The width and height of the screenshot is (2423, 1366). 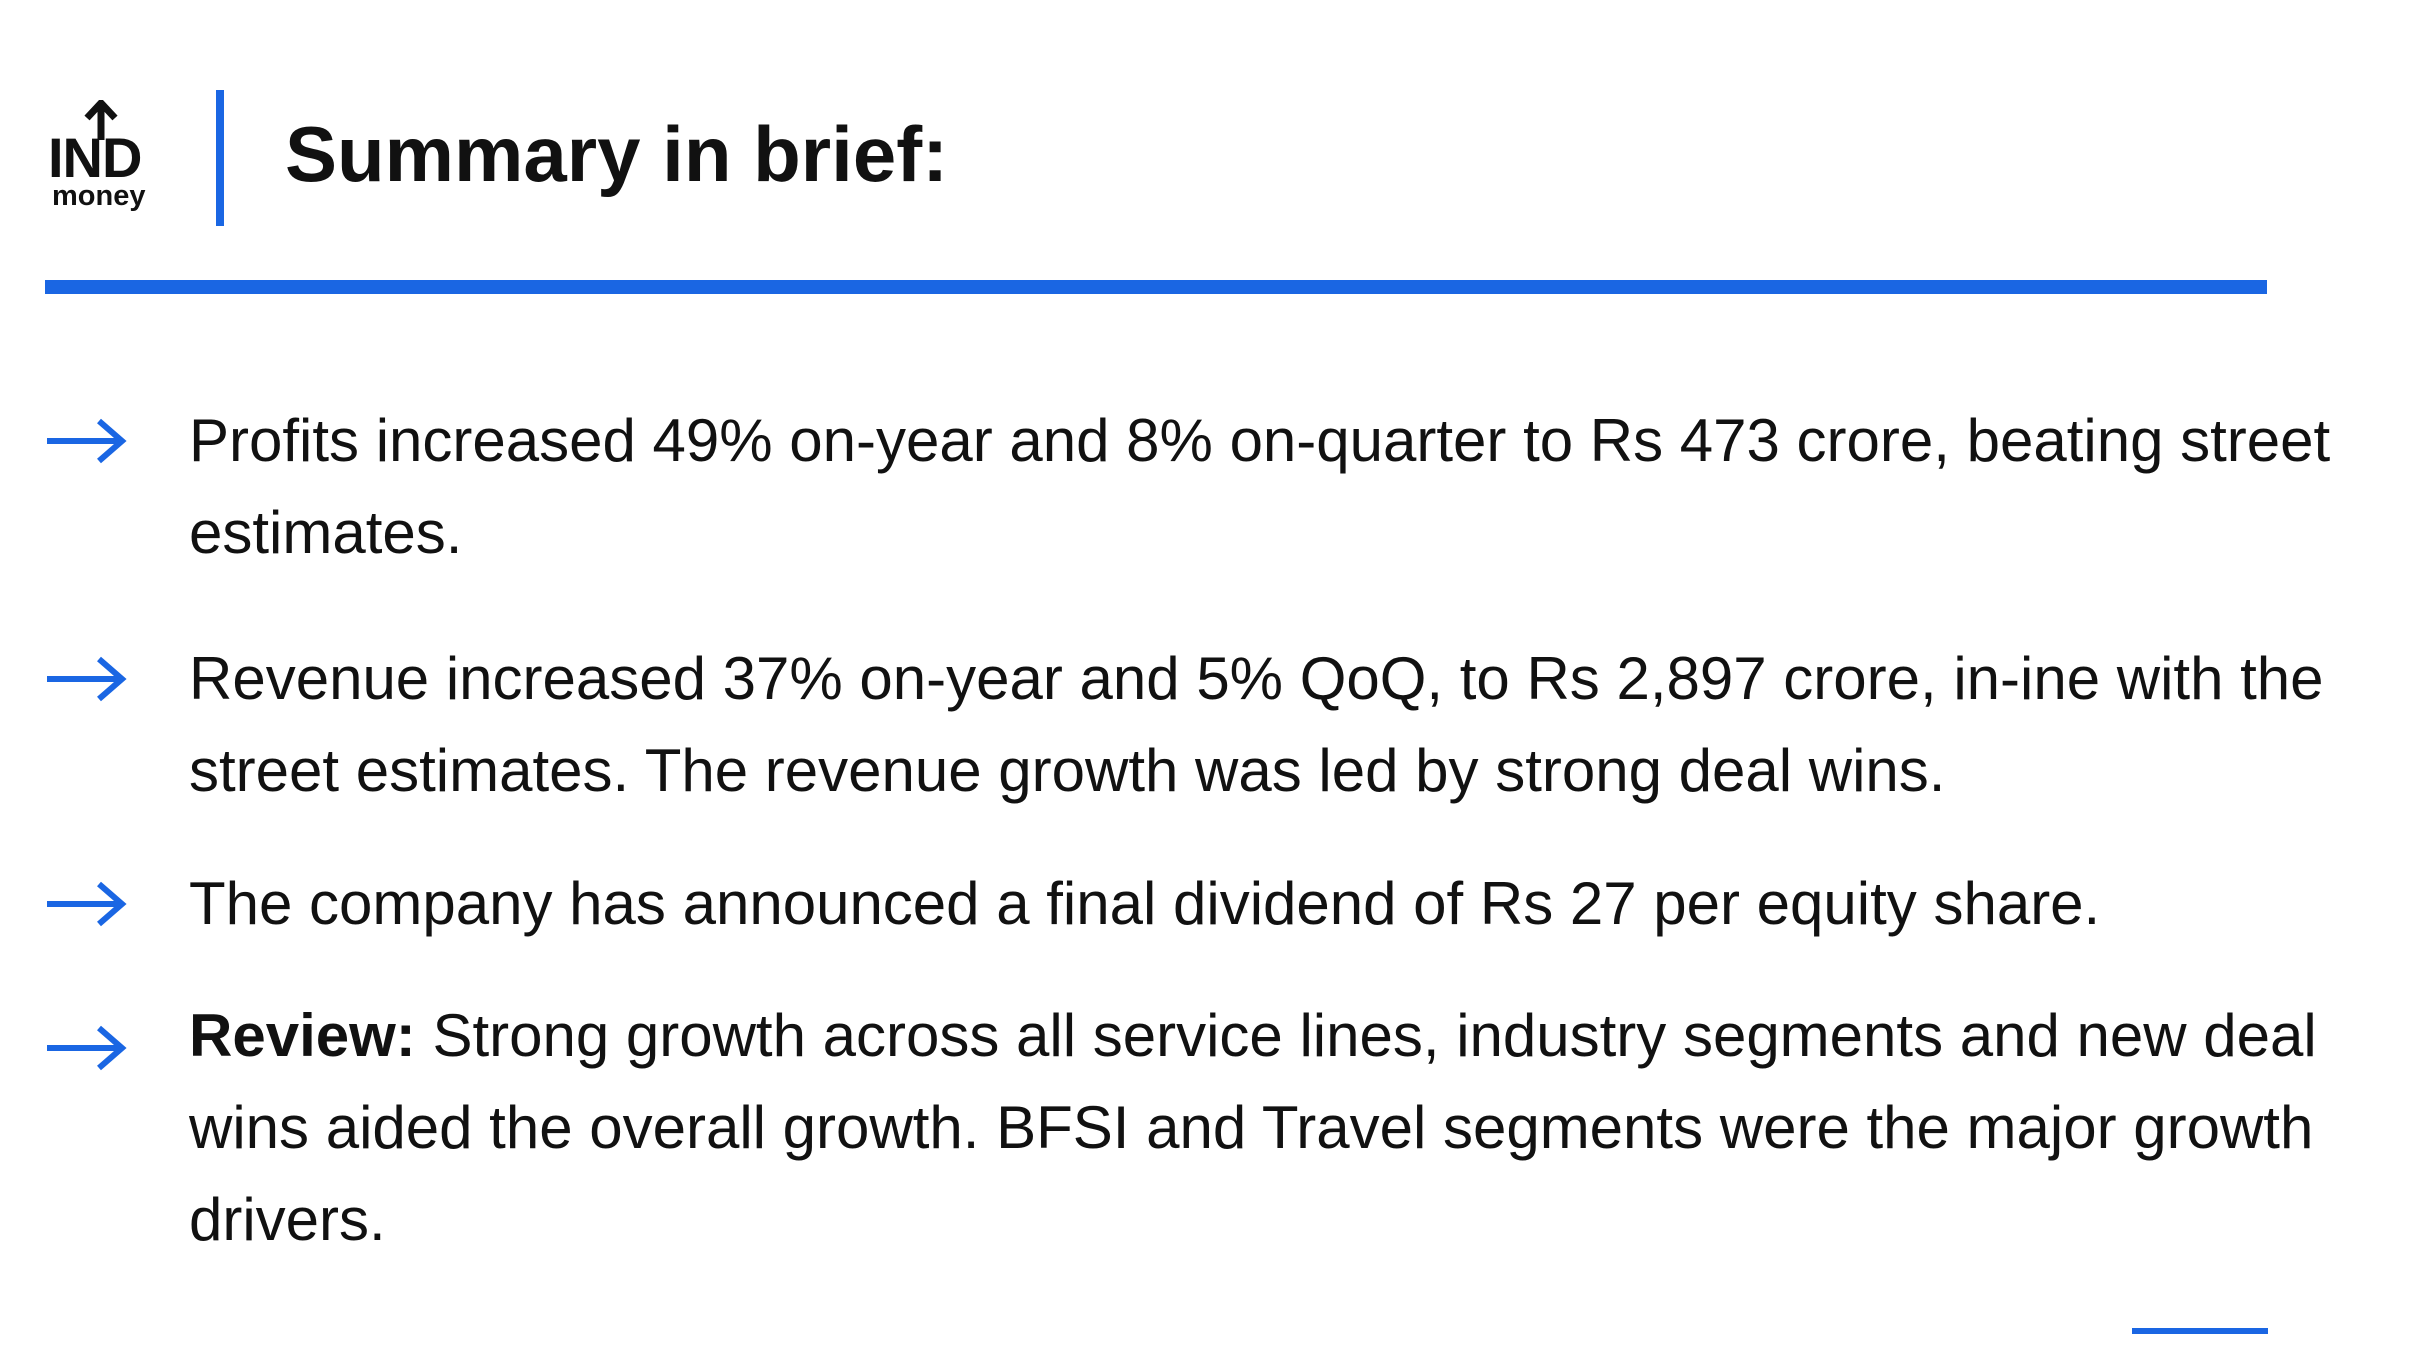 I want to click on logo-subtitle: money, so click(x=99, y=196).